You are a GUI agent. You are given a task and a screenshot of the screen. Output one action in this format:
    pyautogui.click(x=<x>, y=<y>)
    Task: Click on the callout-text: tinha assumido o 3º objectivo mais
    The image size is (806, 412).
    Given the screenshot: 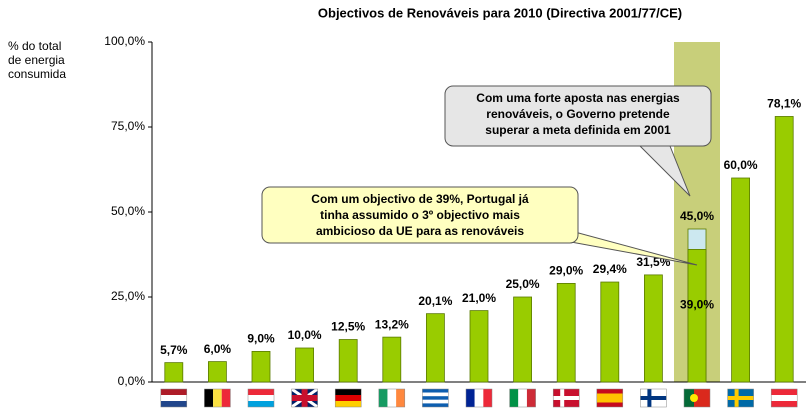 What is the action you would take?
    pyautogui.click(x=420, y=215)
    